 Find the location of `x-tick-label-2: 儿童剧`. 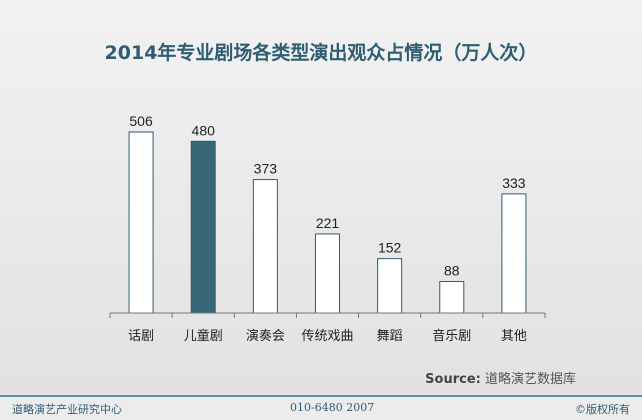

x-tick-label-2: 儿童剧 is located at coordinates (203, 336).